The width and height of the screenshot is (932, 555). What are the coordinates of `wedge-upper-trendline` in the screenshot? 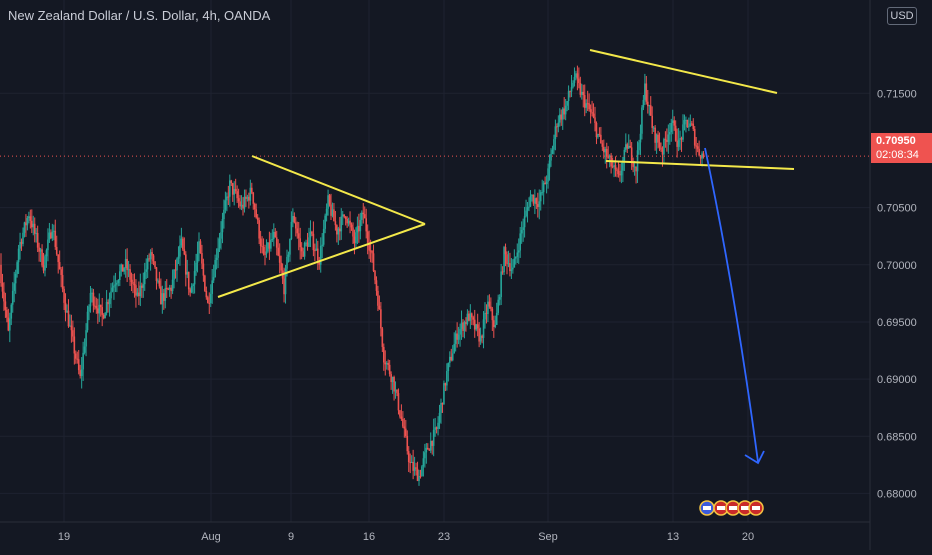 It's located at (683, 71).